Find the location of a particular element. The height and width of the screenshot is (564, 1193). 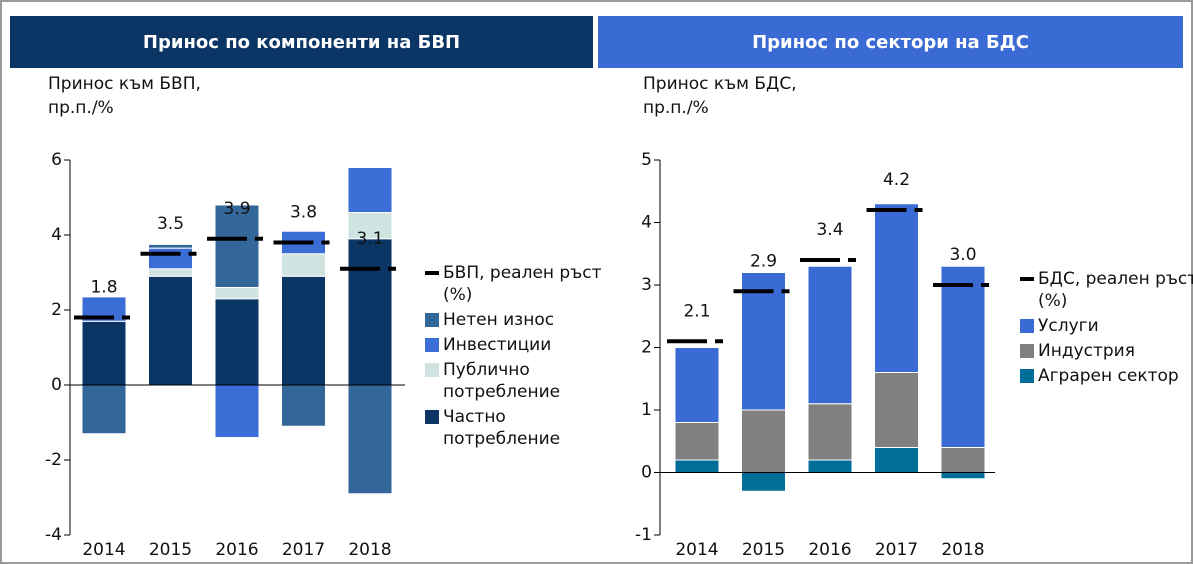

legend-label: Частно потребление is located at coordinates (502, 428).